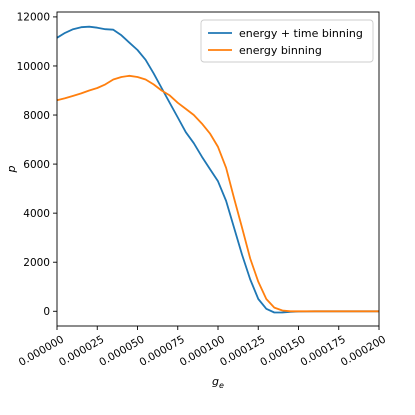  I want to click on y-tick-label: 0, so click(46, 312).